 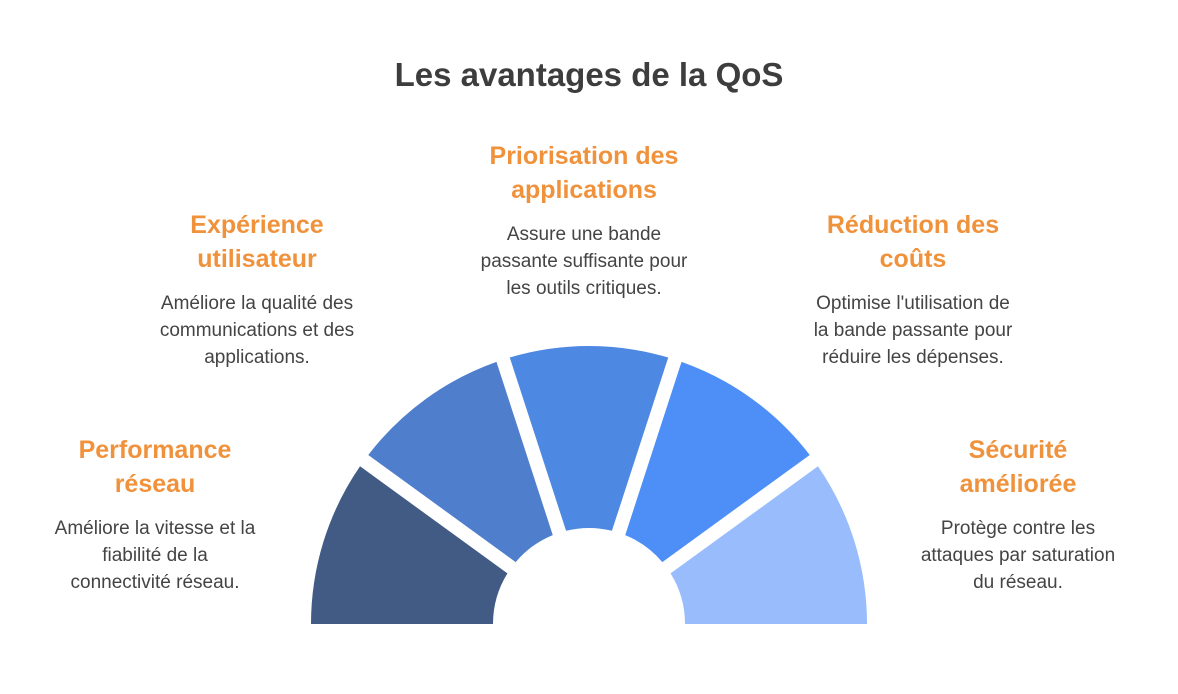 What do you see at coordinates (257, 242) in the screenshot?
I see `benefit-heading: Expérience utilisateur` at bounding box center [257, 242].